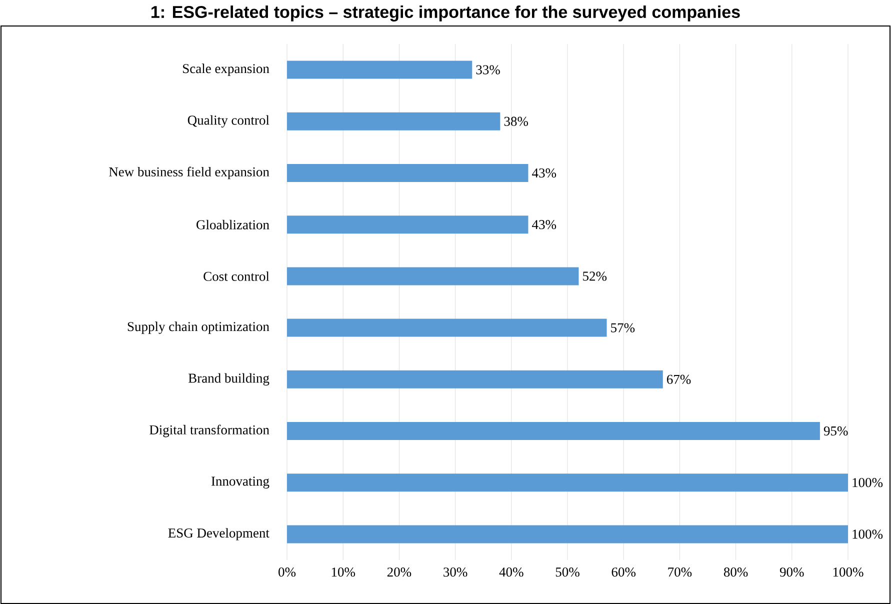 Image resolution: width=891 pixels, height=604 pixels. Describe the element at coordinates (210, 431) in the screenshot. I see `y-tick-label: Digital transformation` at that location.